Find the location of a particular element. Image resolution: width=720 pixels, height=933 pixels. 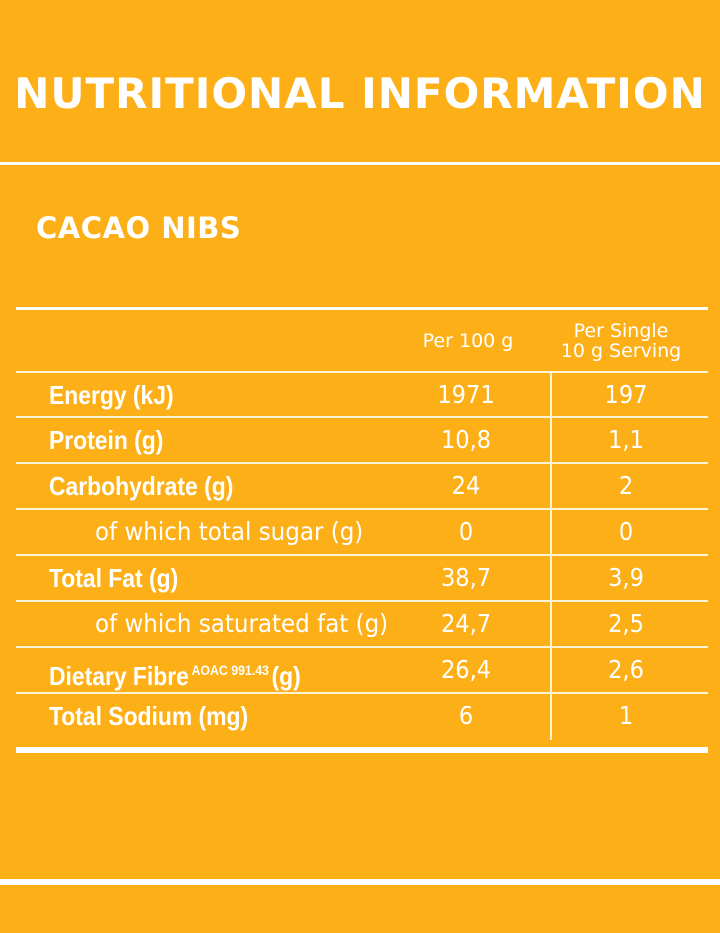

row-value-per100: 1971 is located at coordinates (466, 394).